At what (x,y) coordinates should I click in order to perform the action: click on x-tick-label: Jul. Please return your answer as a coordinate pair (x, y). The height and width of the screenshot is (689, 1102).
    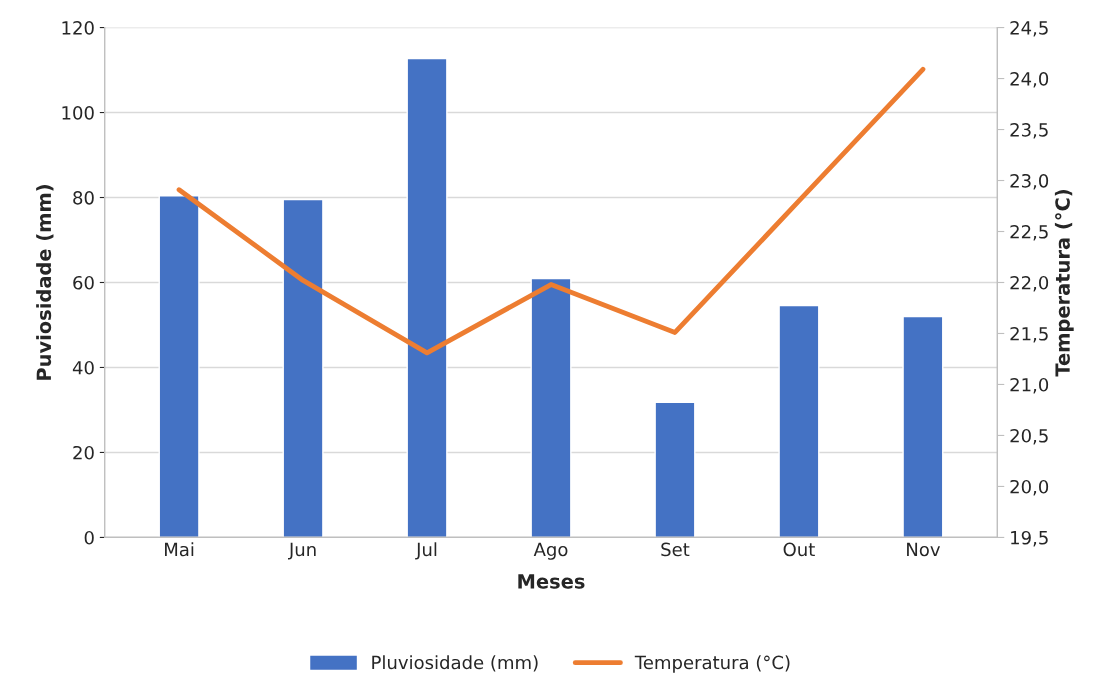
    Looking at the image, I should click on (426, 551).